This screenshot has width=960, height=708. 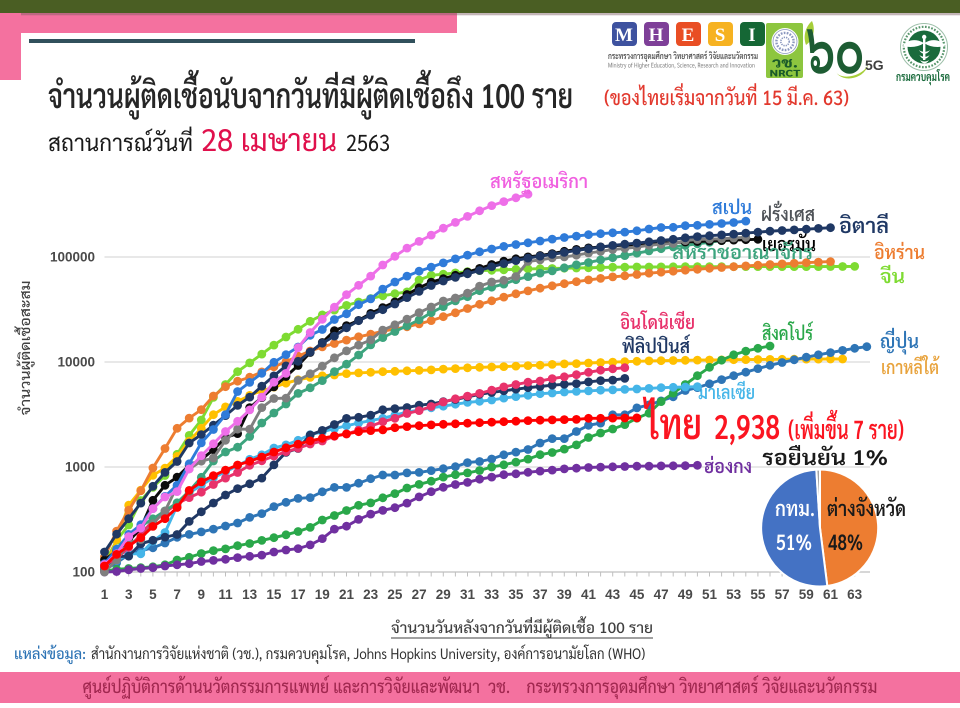 I want to click on svg-text: 17, so click(x=298, y=594).